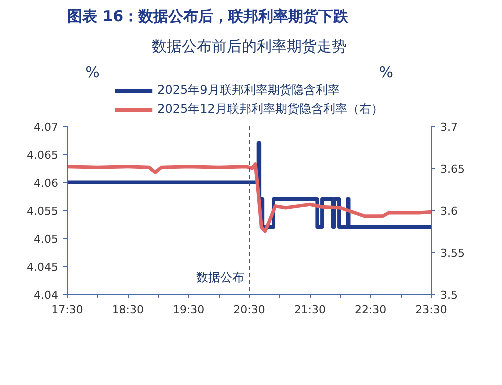 The width and height of the screenshot is (502, 385). Describe the element at coordinates (249, 47) in the screenshot. I see `chart-subtitle: 数据公布前后的利率期货走势` at that location.